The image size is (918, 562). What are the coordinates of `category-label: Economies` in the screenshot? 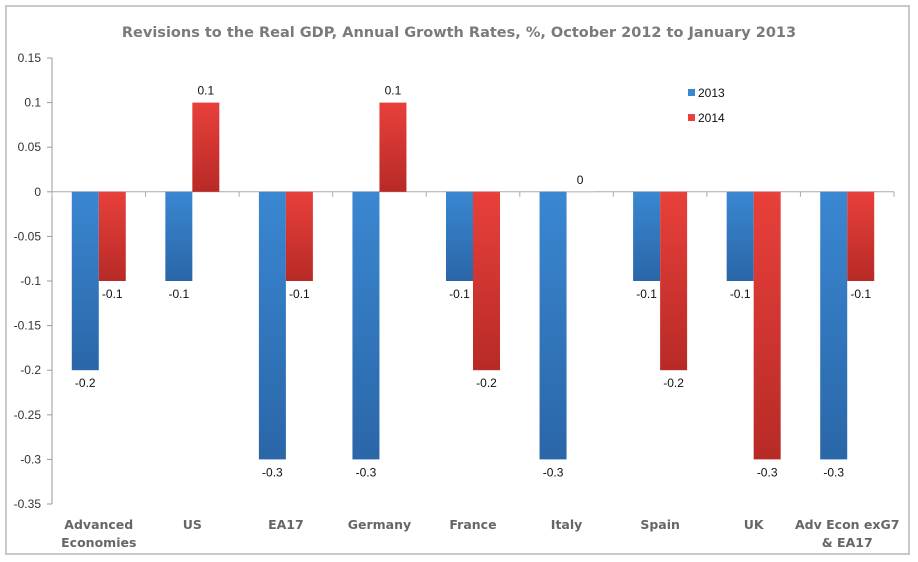 It's located at (98, 542).